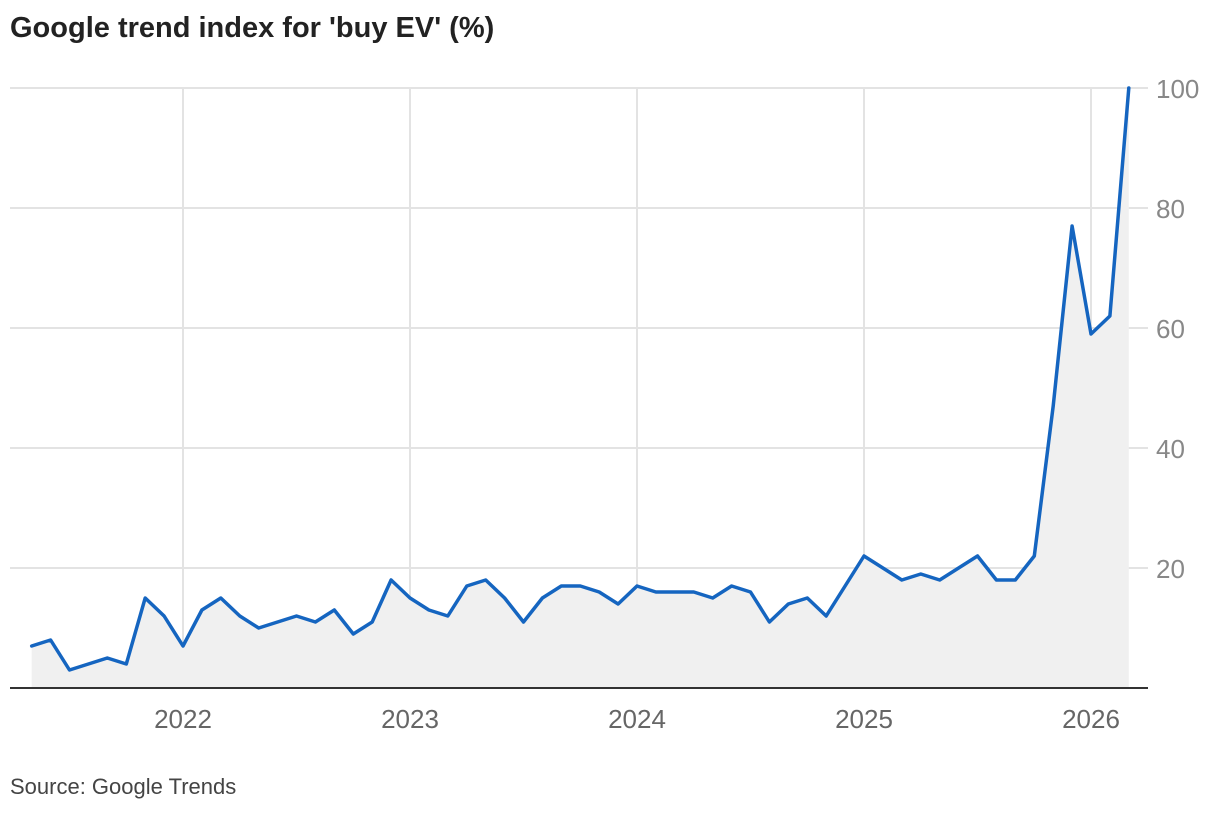  What do you see at coordinates (183, 719) in the screenshot?
I see `x-tick-label: 2022` at bounding box center [183, 719].